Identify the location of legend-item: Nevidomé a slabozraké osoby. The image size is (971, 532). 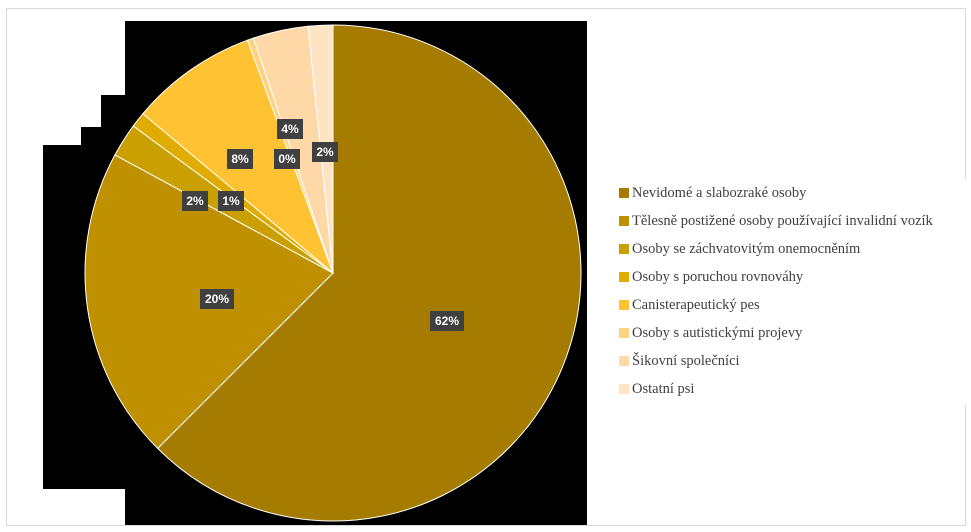
(793, 193).